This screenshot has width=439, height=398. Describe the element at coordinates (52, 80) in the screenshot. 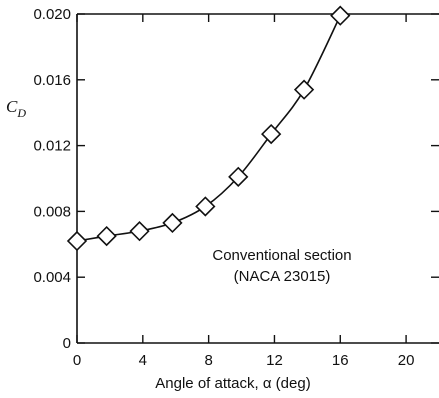

I see `y-tick-label: 0.016` at that location.